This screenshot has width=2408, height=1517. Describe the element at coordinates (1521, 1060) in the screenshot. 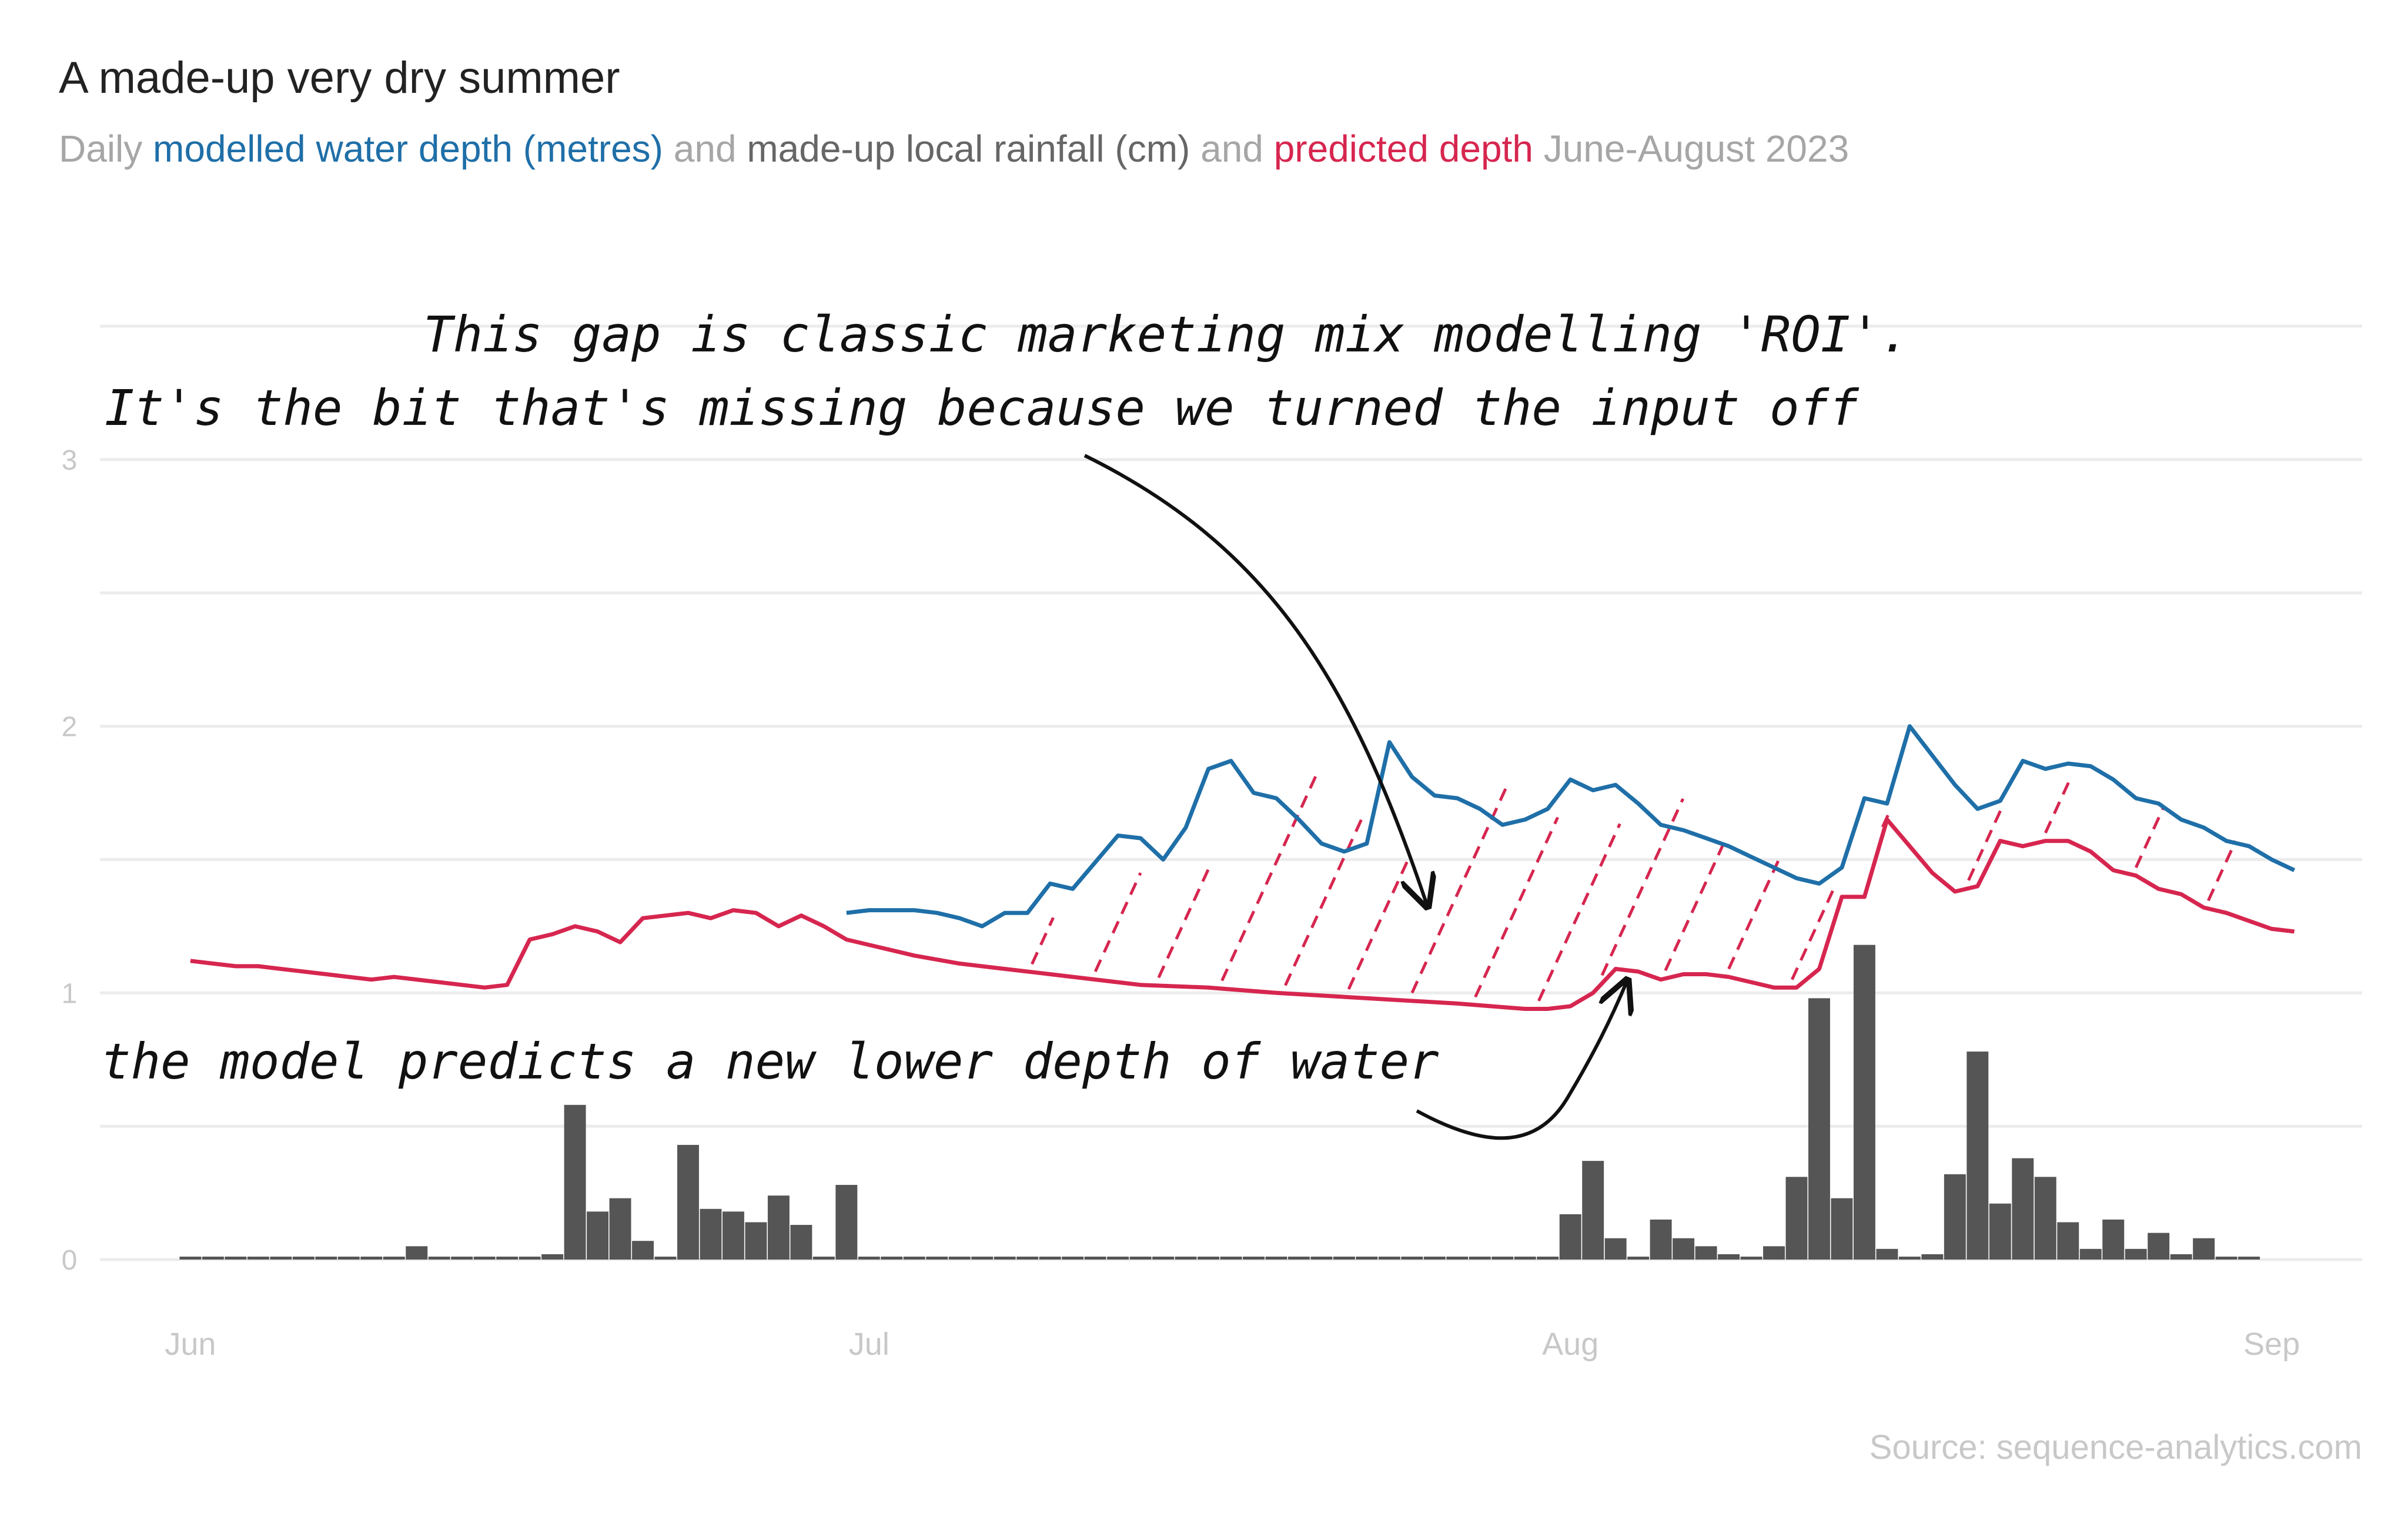

I see `model-arrow` at that location.